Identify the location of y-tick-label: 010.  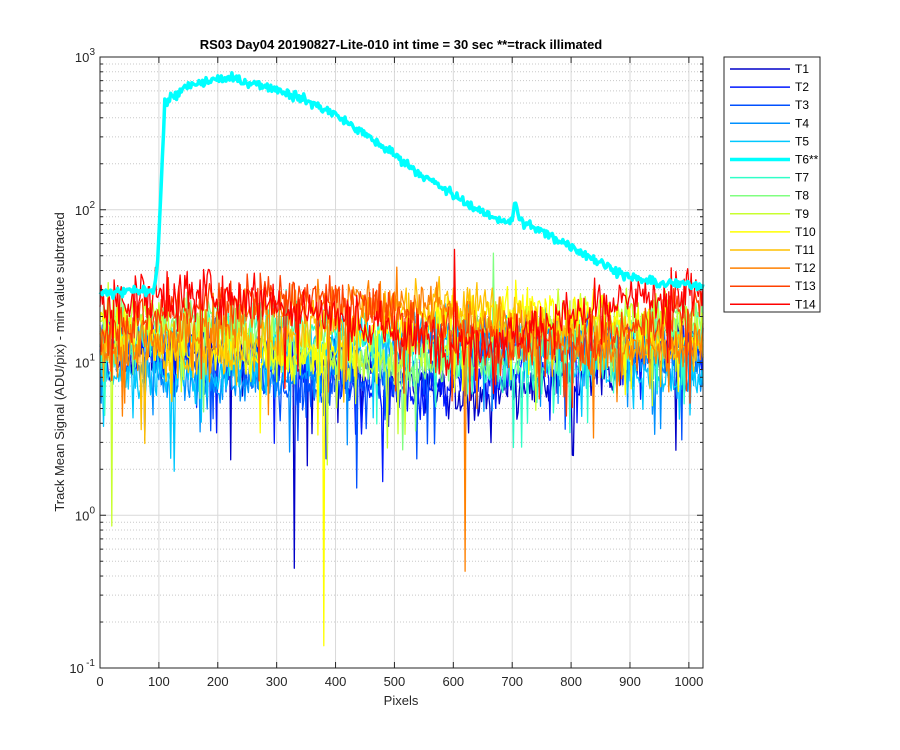
(85, 514).